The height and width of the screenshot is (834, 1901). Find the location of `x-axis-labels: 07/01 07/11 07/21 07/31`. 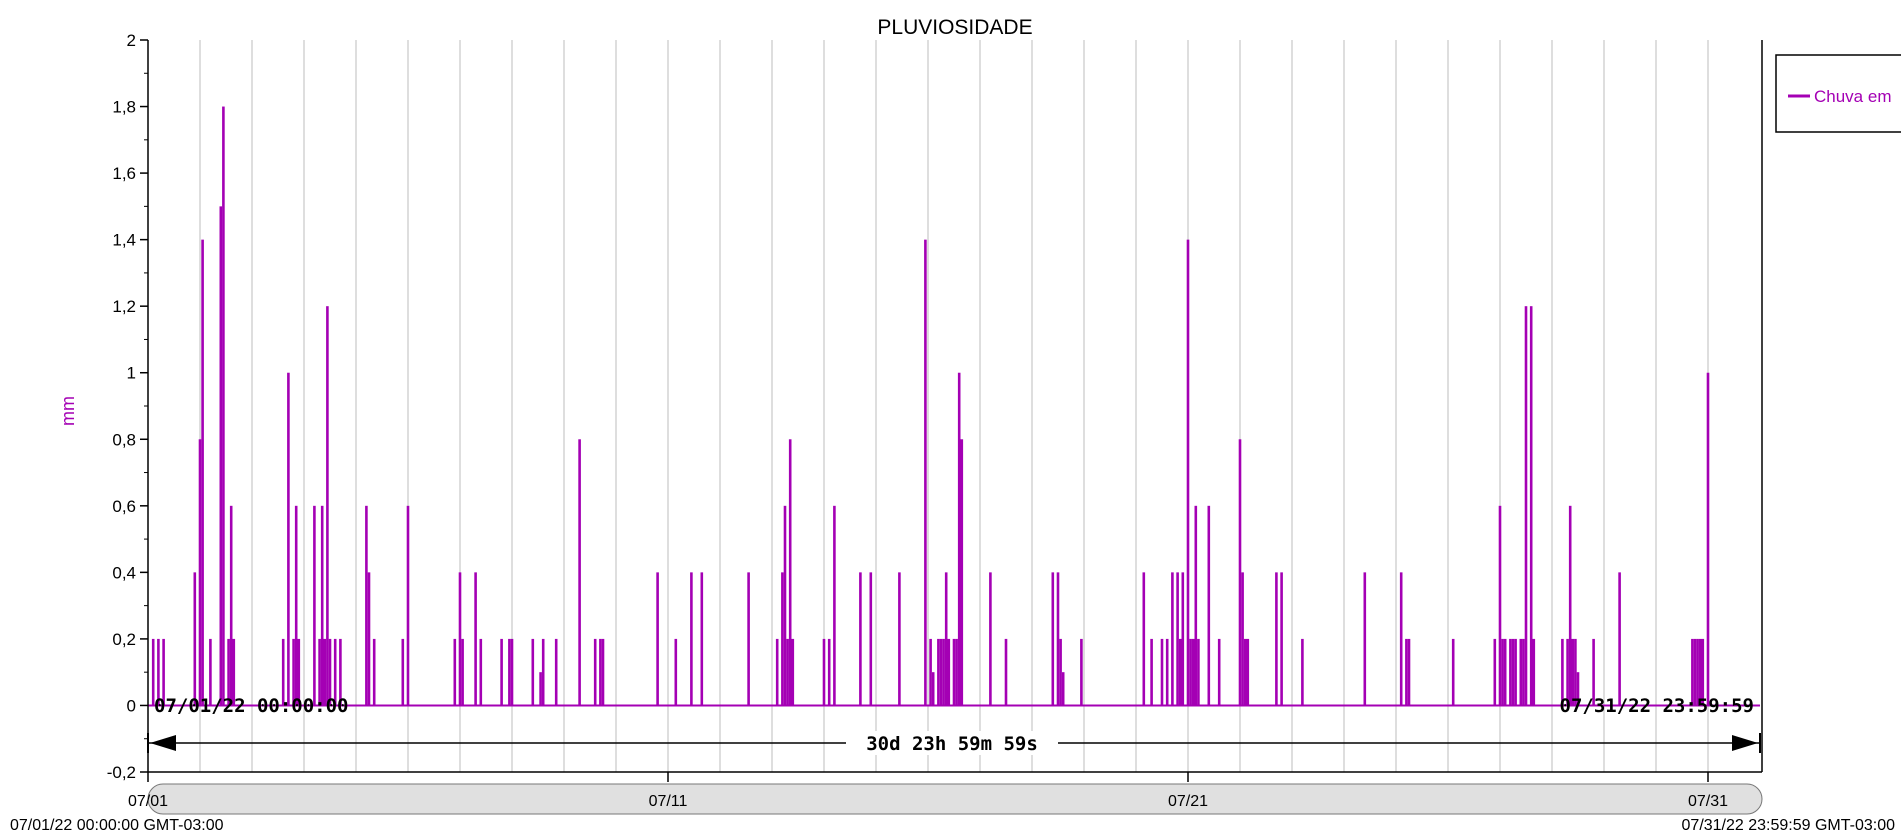

x-axis-labels: 07/01 07/11 07/21 07/31 is located at coordinates (928, 791).